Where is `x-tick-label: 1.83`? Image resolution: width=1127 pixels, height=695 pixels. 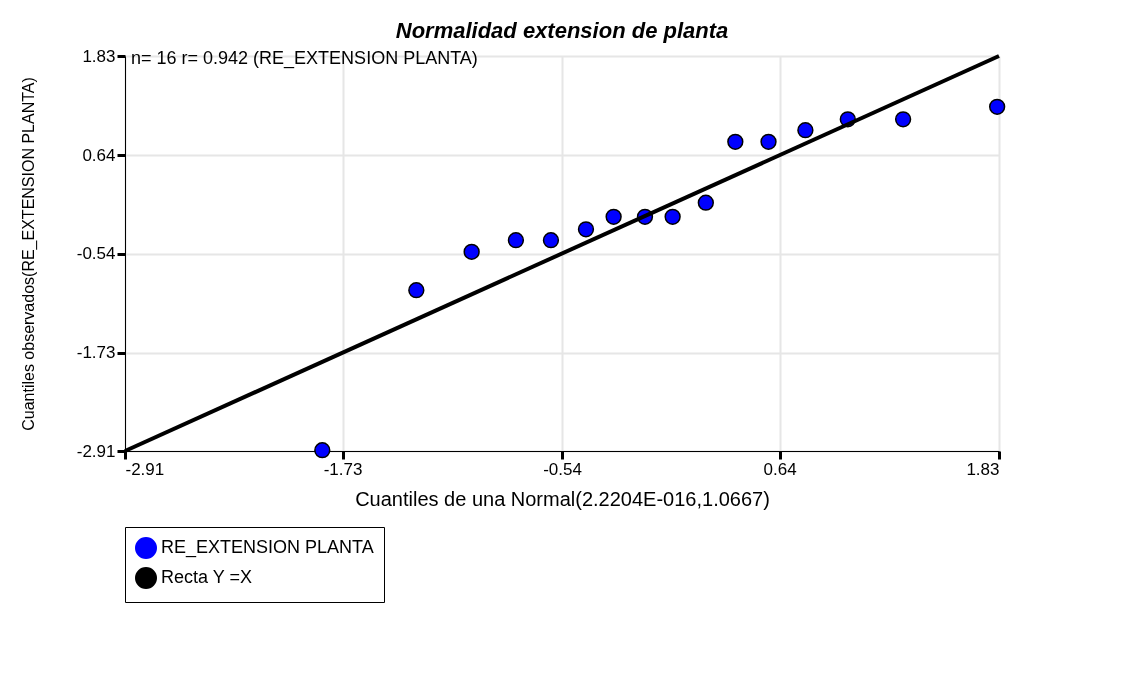 x-tick-label: 1.83 is located at coordinates (983, 469).